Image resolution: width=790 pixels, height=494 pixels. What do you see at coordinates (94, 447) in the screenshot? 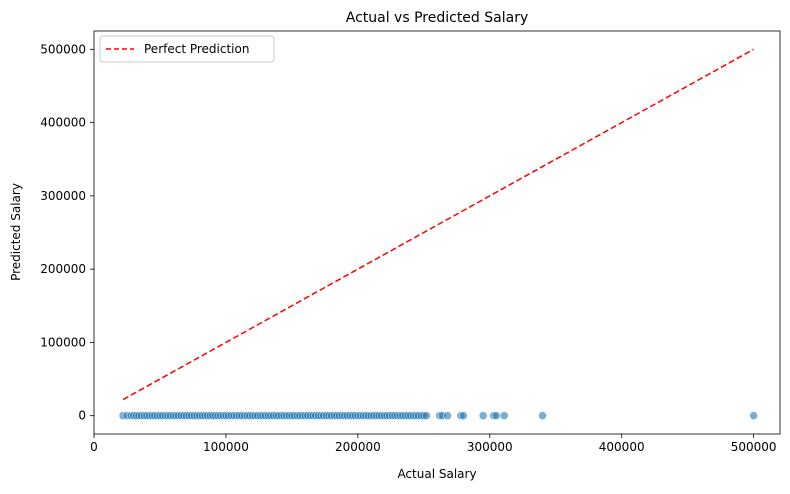
I see `x-tick-label: 0` at bounding box center [94, 447].